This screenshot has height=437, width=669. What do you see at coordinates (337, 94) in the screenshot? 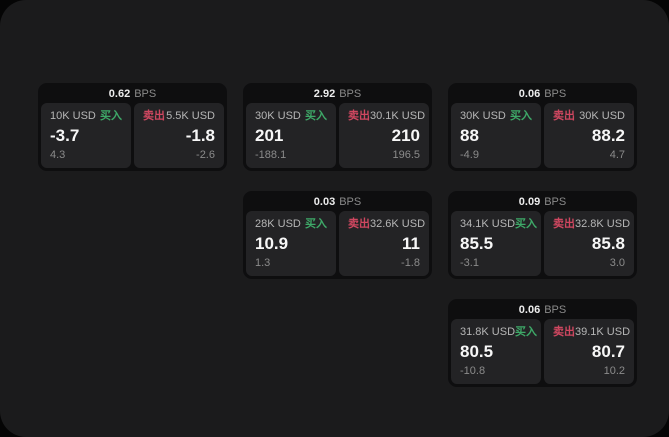
I see `spread-header: 2.92 BPS` at bounding box center [337, 94].